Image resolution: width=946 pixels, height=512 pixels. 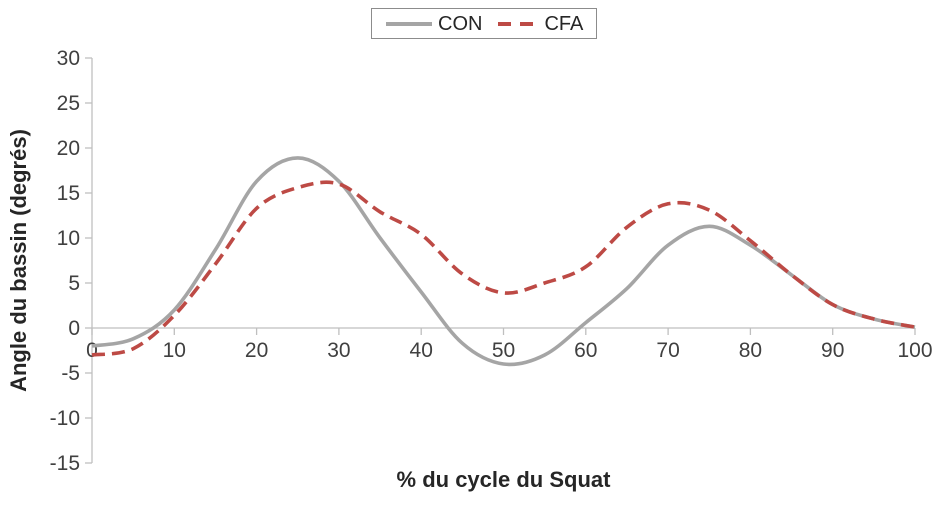 What do you see at coordinates (914, 350) in the screenshot?
I see `x-tick-label: 100` at bounding box center [914, 350].